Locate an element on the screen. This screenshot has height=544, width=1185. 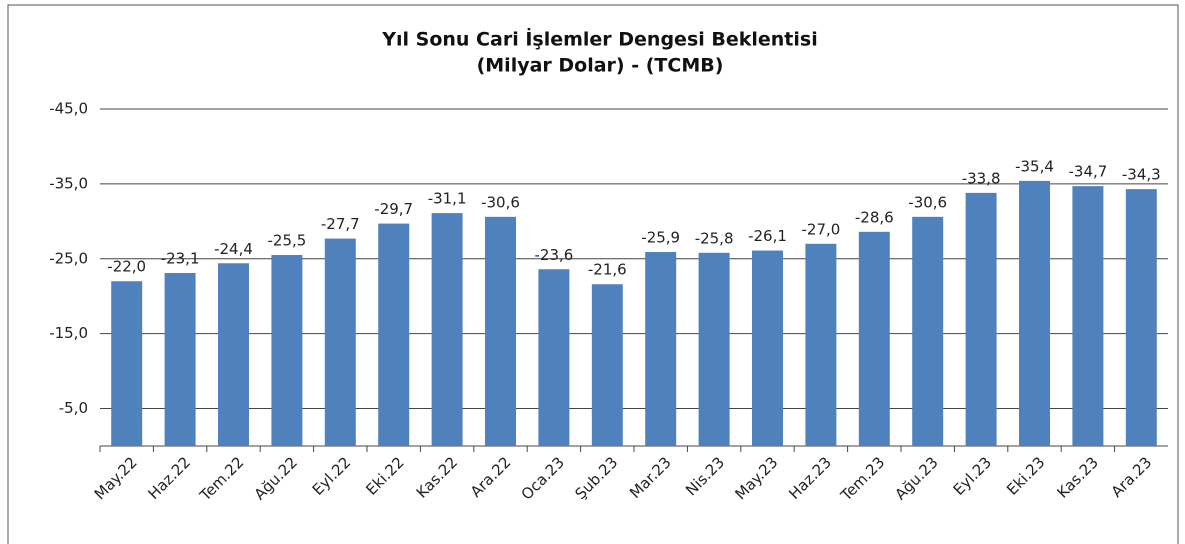
data-label: -21,6 is located at coordinates (607, 270).